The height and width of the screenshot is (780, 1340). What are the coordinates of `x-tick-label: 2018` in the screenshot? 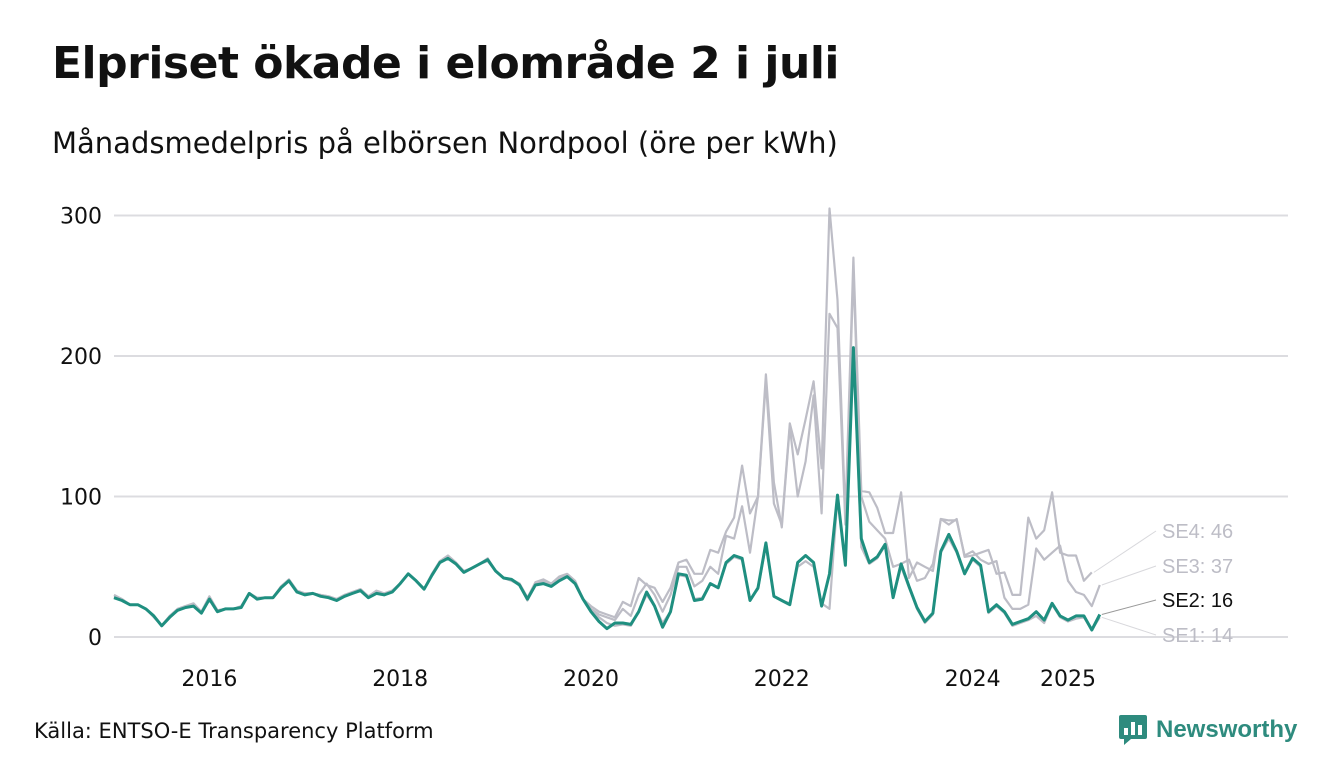 It's located at (400, 679).